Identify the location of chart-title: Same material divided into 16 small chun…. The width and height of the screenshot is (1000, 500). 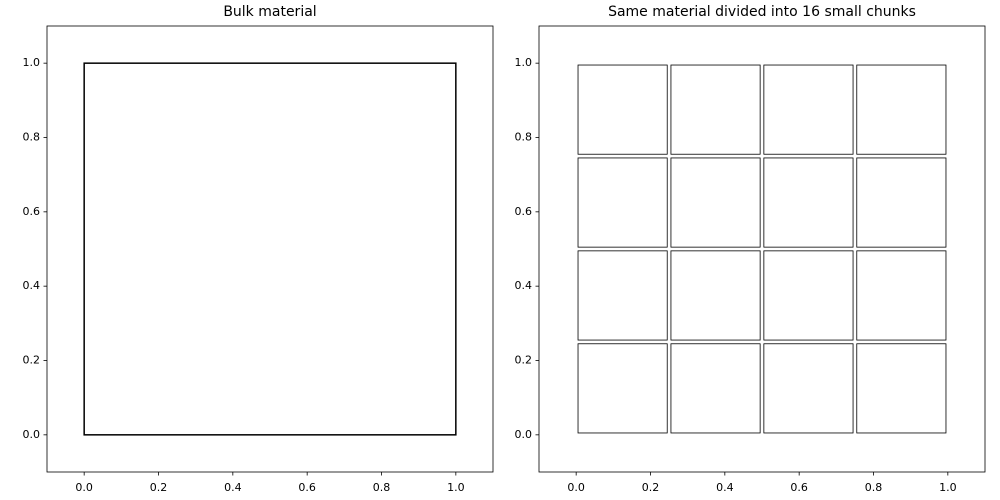
(762, 12).